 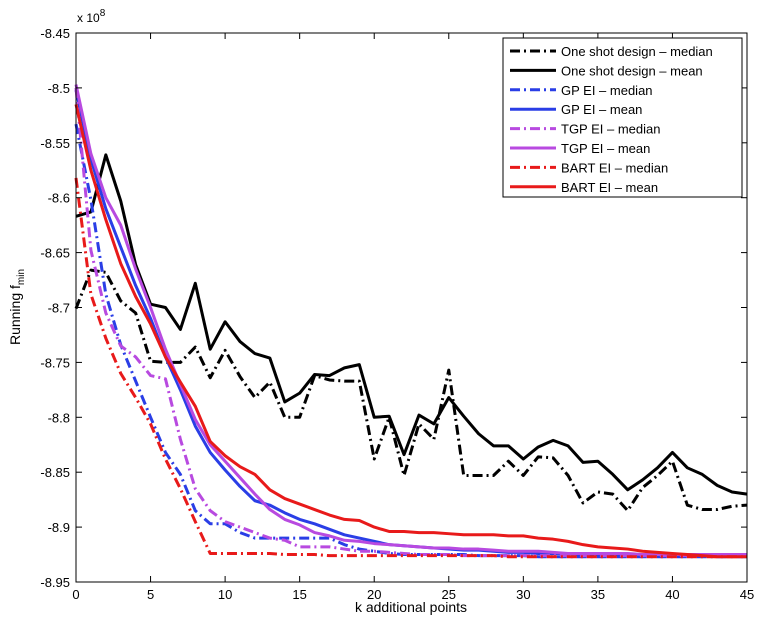 What do you see at coordinates (747, 594) in the screenshot?
I see `x-tick-label: 45` at bounding box center [747, 594].